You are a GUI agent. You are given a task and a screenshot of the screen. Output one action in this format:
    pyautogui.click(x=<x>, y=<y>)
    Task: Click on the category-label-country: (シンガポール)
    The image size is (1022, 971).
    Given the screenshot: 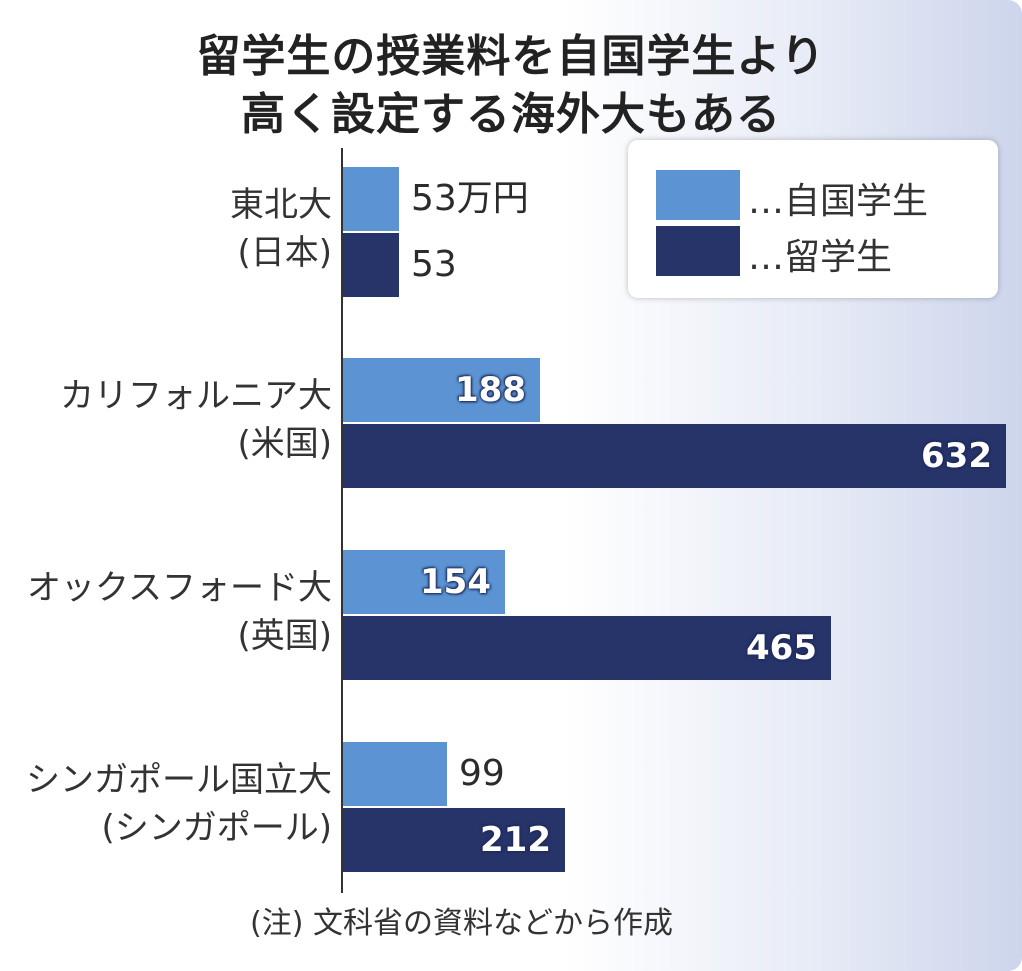 What is the action you would take?
    pyautogui.click(x=216, y=828)
    